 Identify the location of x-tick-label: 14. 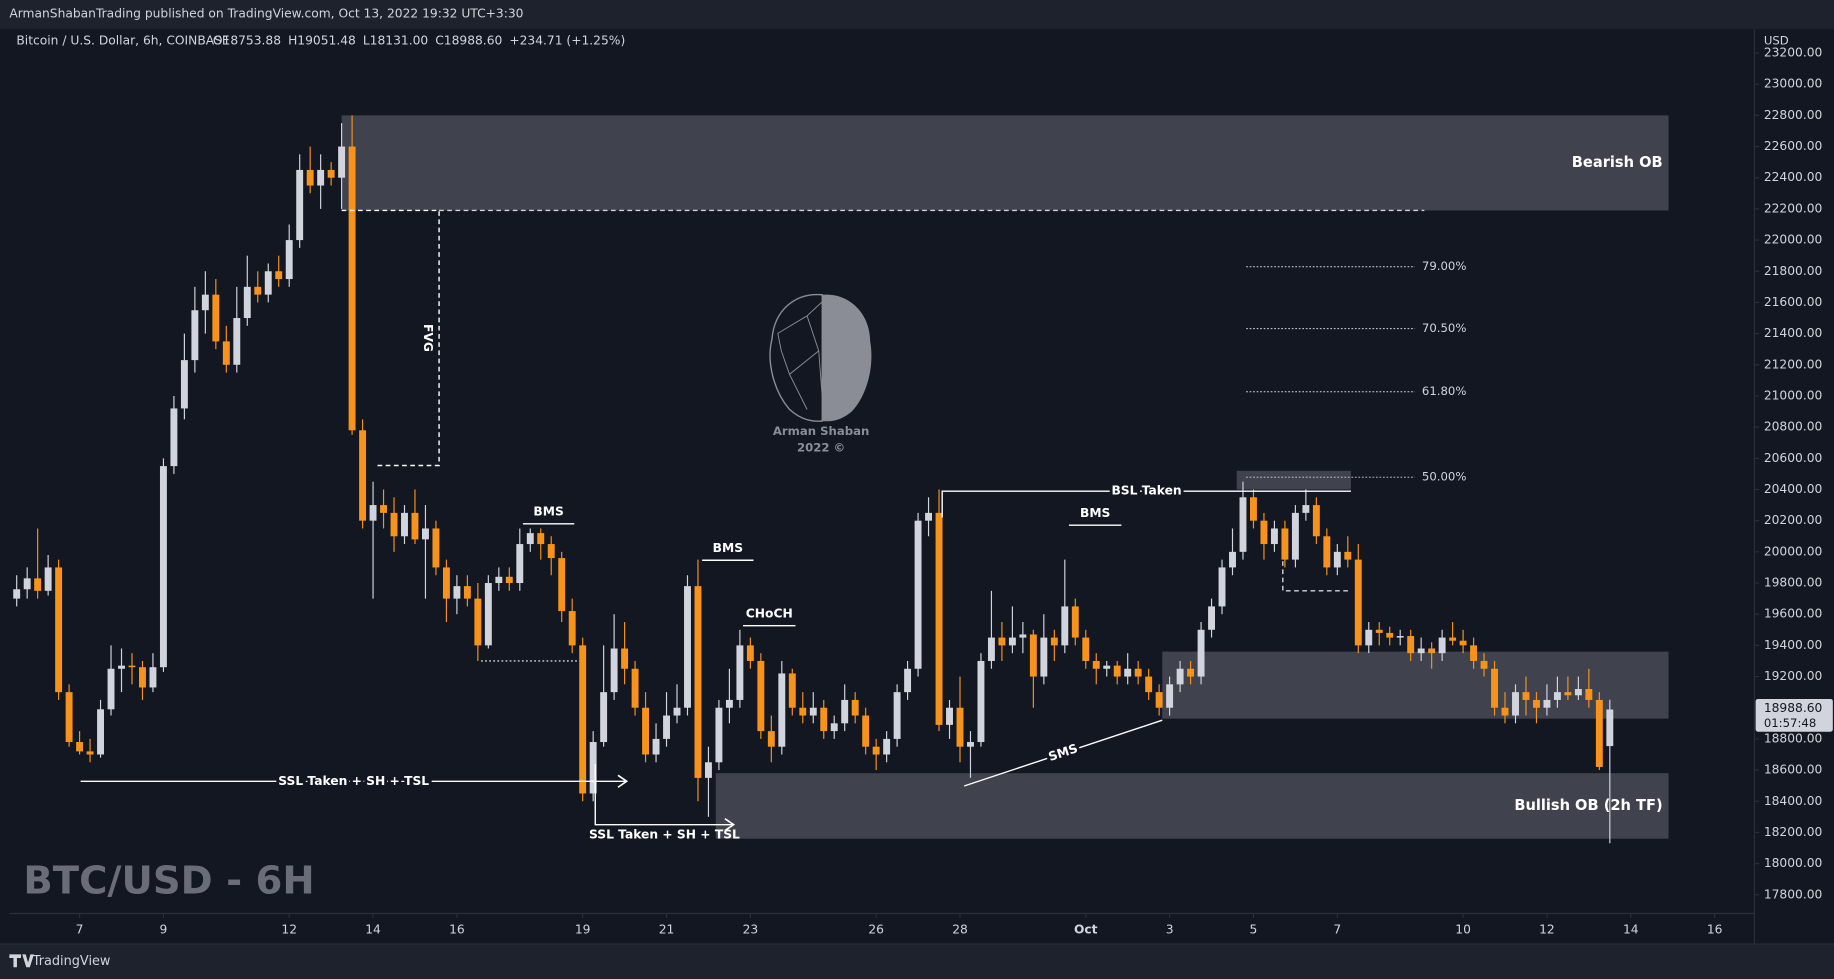
(1631, 929).